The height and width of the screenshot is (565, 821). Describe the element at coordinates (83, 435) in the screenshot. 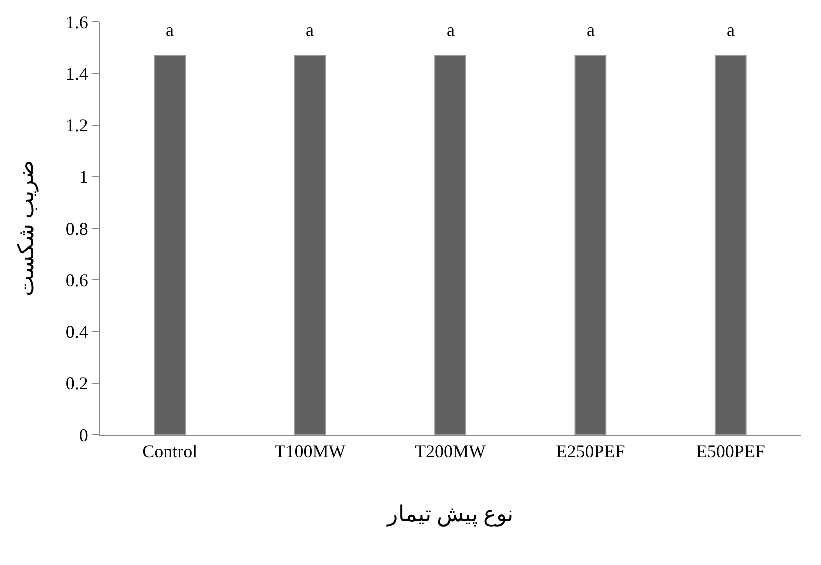

I see `y-tick-label: 0` at that location.